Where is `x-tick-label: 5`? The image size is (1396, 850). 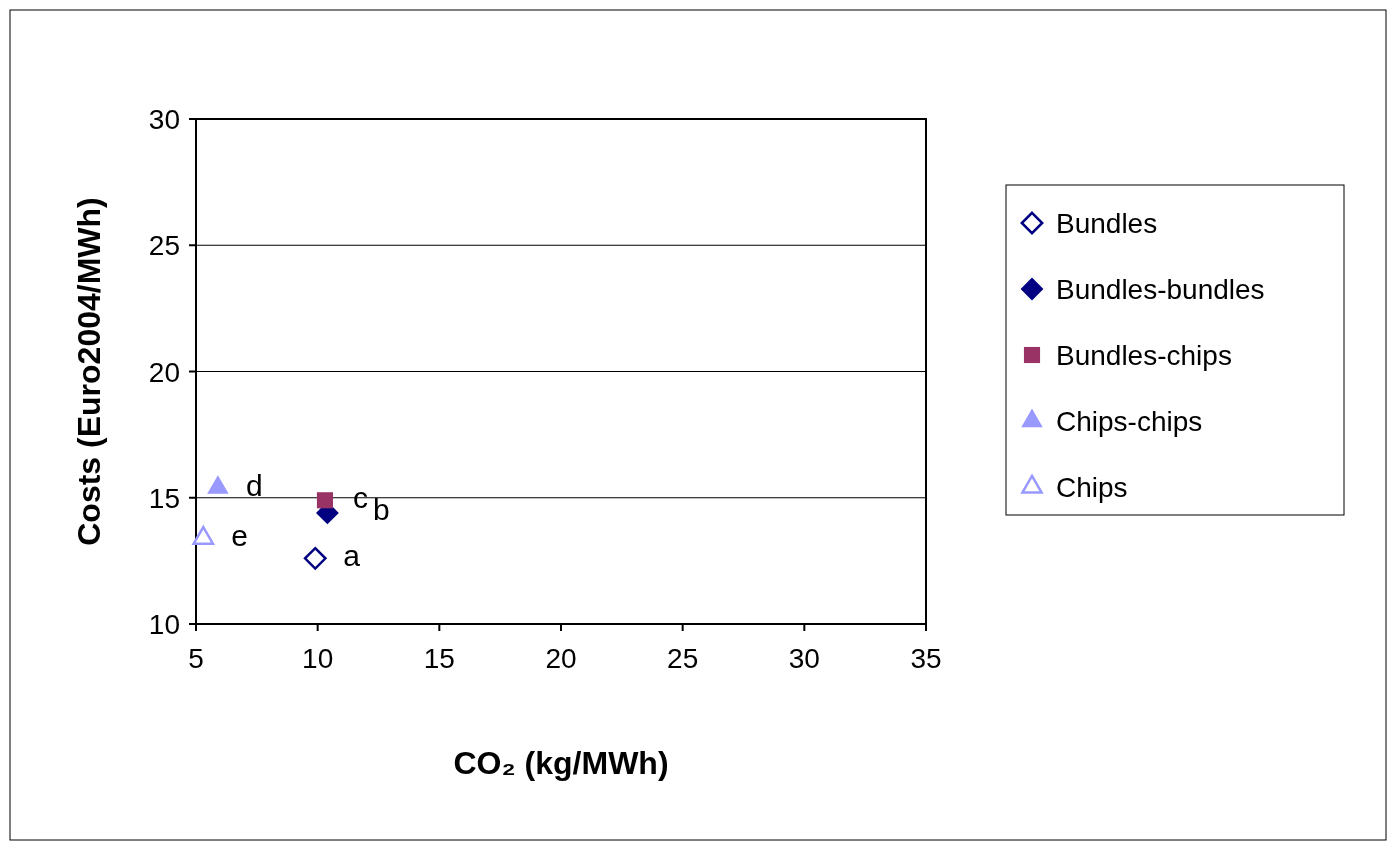
x-tick-label: 5 is located at coordinates (196, 658).